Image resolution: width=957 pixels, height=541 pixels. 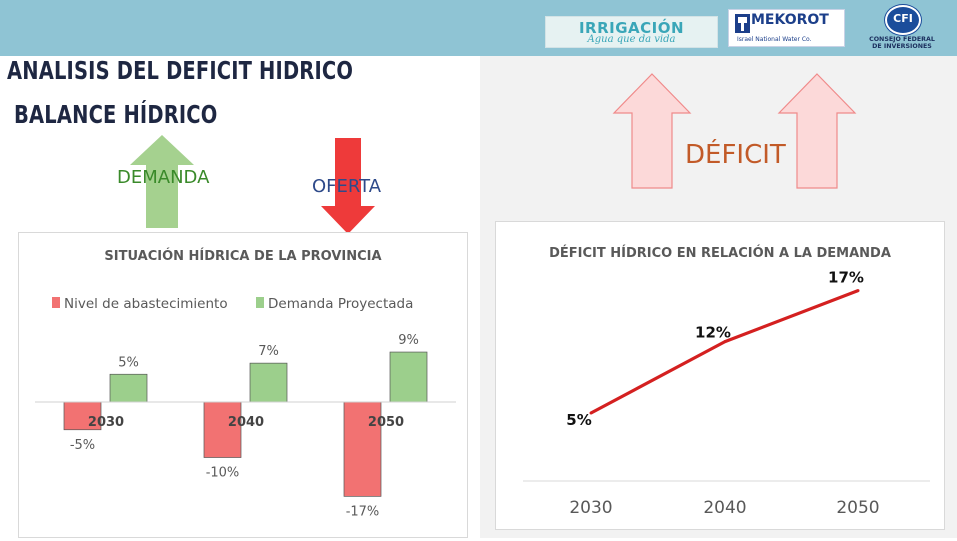 I want to click on cfi-logo: CFI CONSEJO FEDERAL DE INVERSIONES, so click(x=902, y=28).